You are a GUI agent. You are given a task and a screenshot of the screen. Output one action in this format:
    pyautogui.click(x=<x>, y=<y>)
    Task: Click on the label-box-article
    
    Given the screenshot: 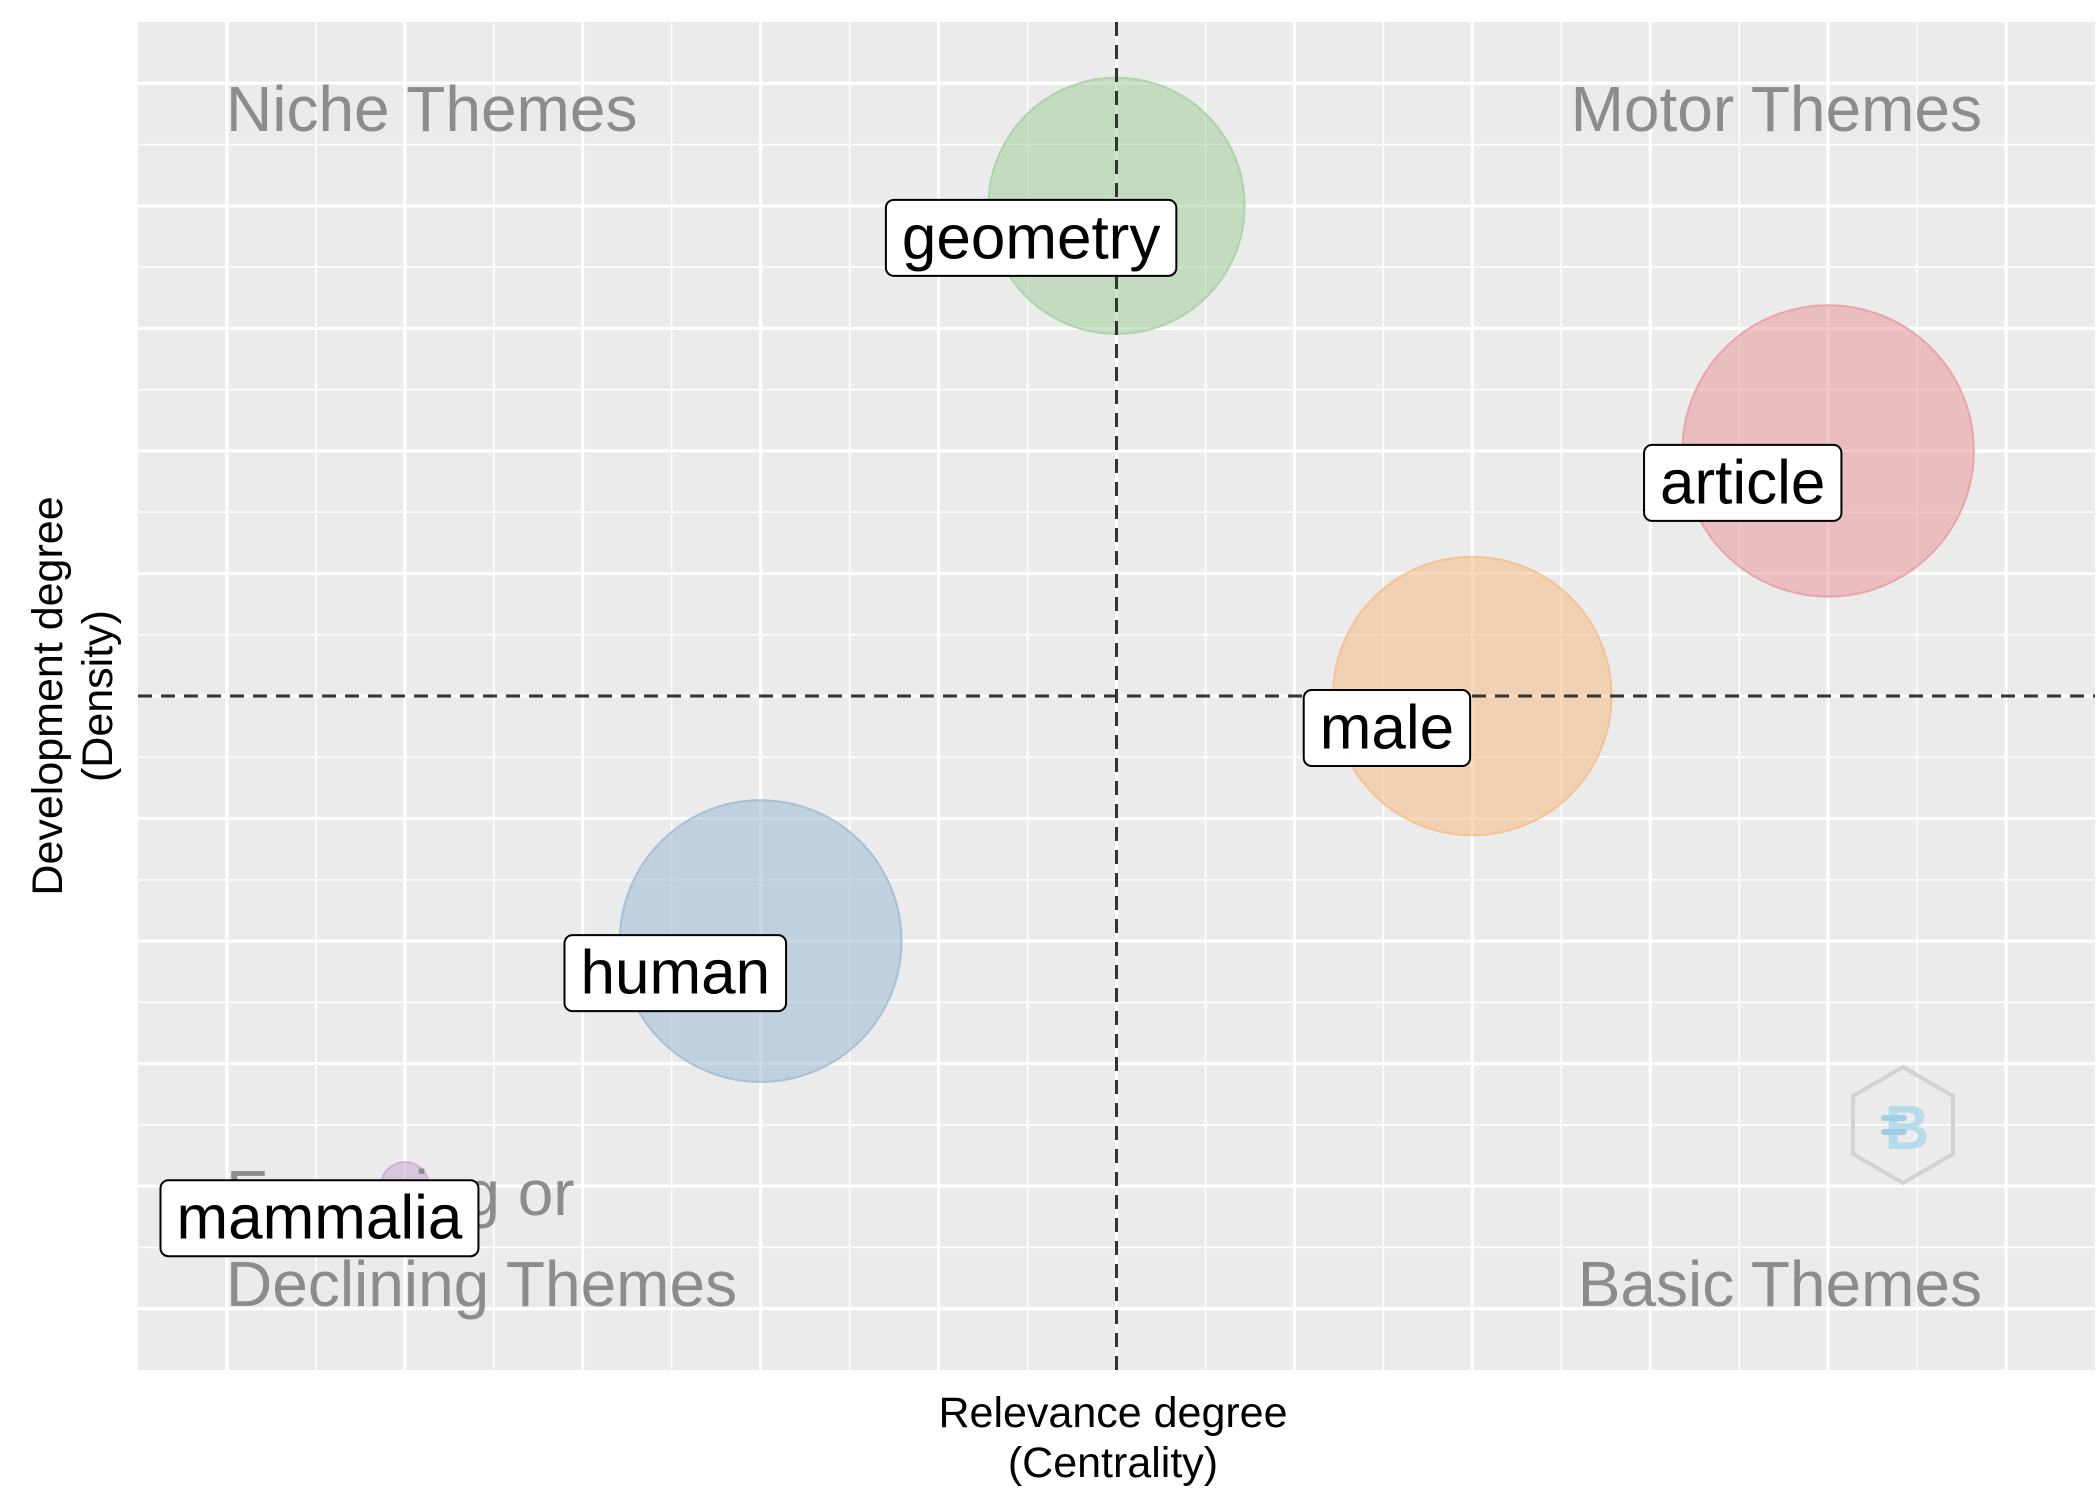 What is the action you would take?
    pyautogui.click(x=1743, y=482)
    